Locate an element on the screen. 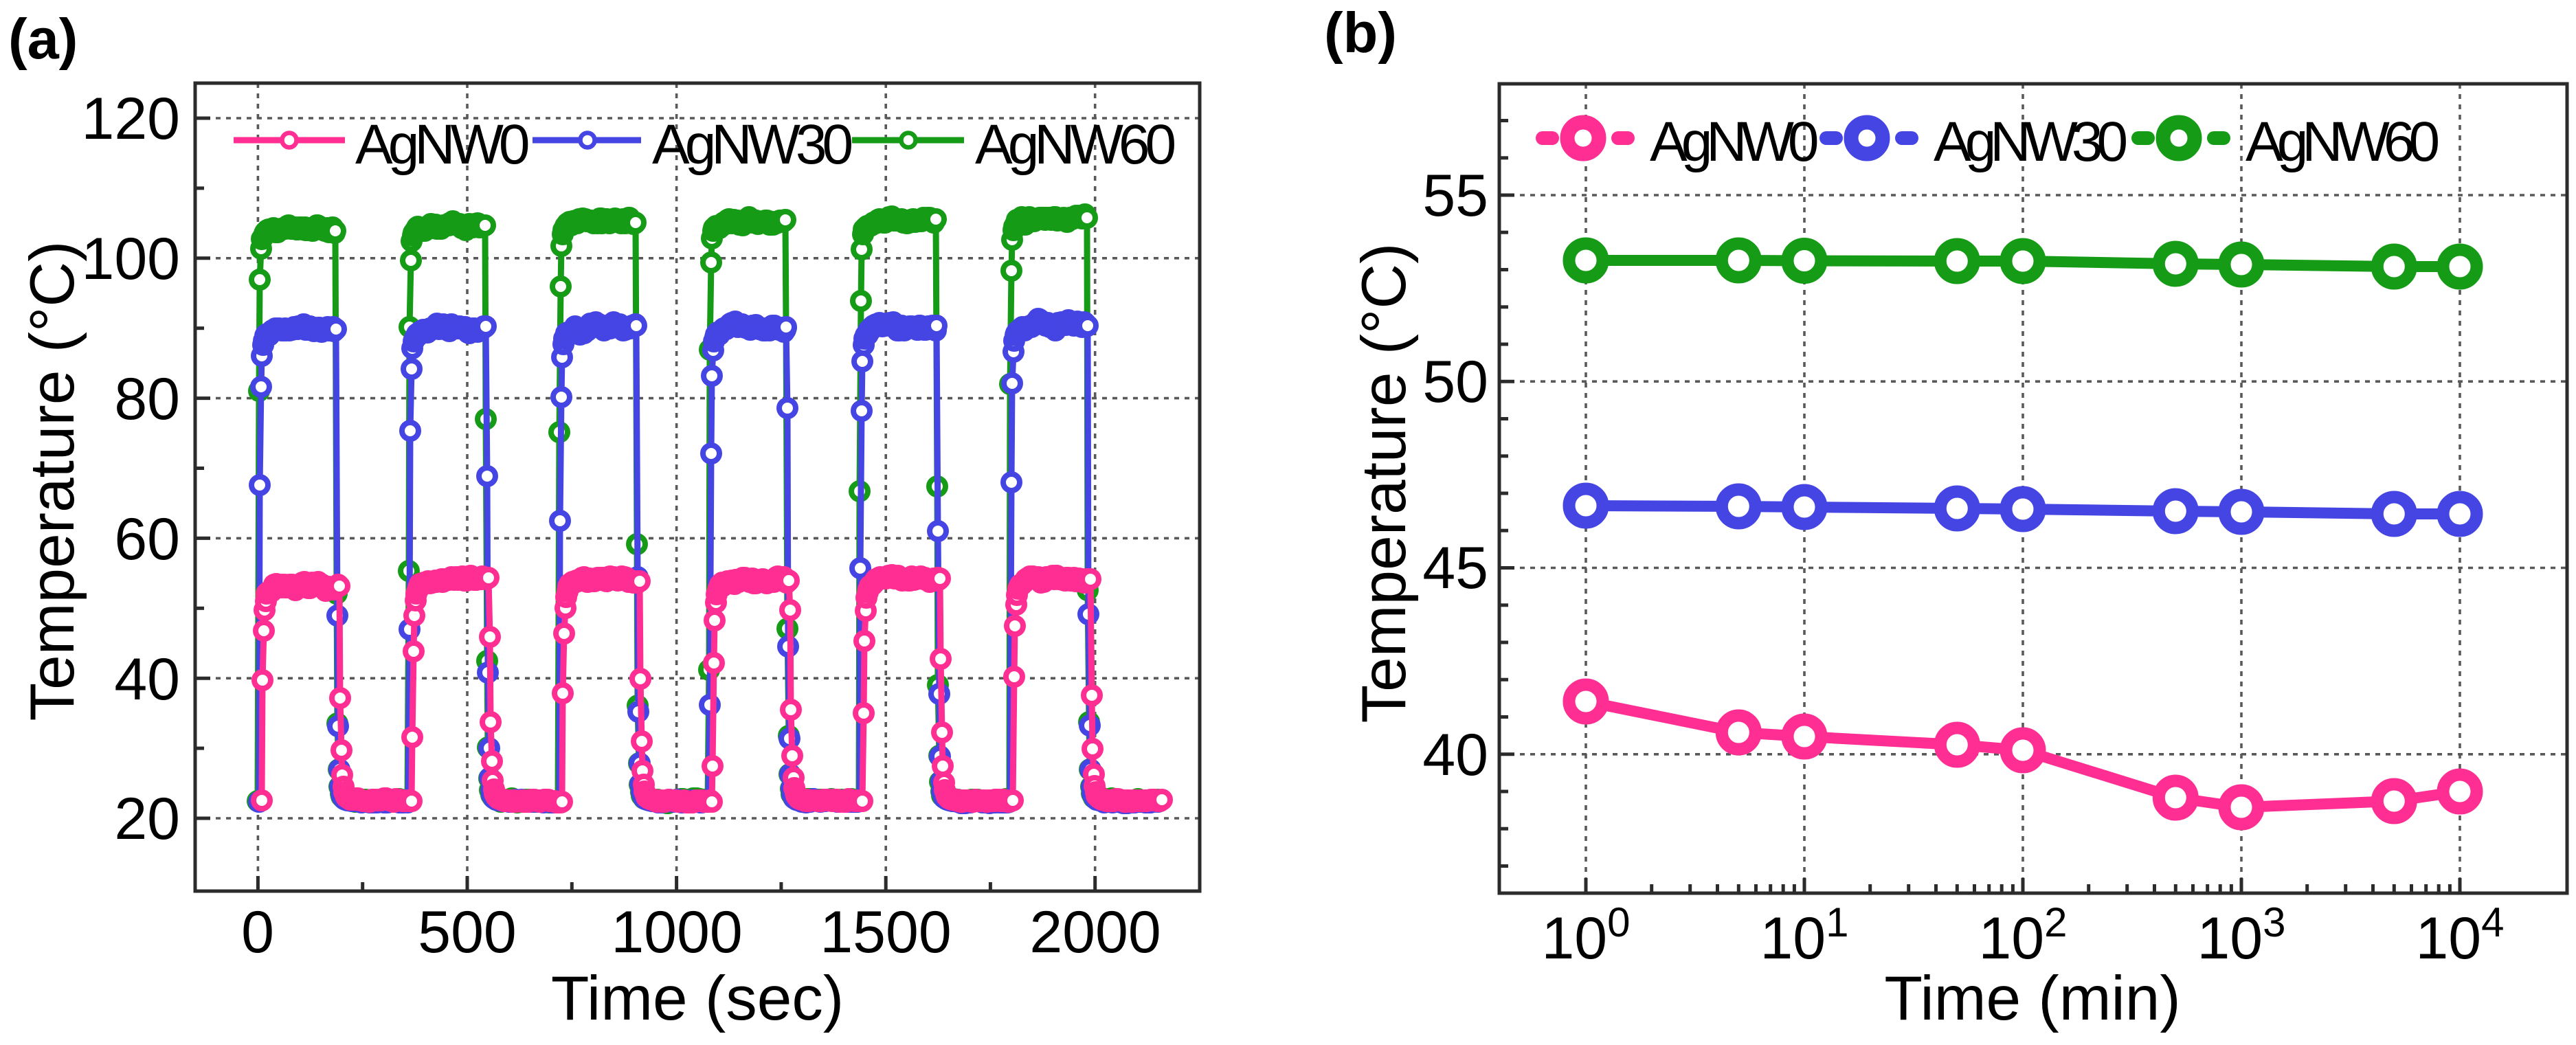  svg-text: 20 is located at coordinates (147, 819).